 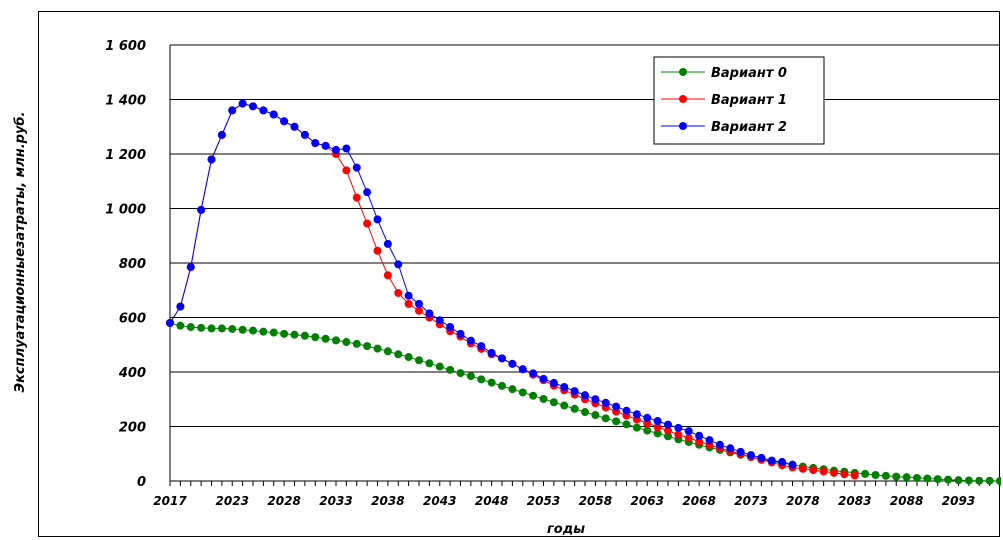 I want to click on legend-marker, so click(x=683, y=126).